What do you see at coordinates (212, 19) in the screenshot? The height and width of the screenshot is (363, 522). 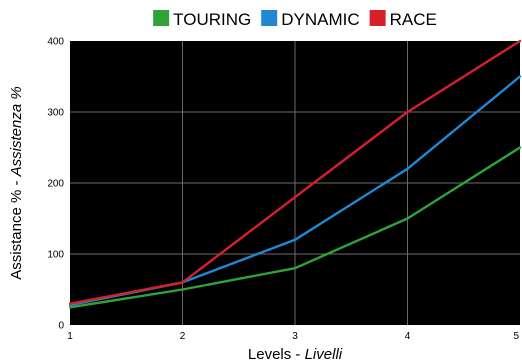 I see `legend-label-touring: TOURING` at bounding box center [212, 19].